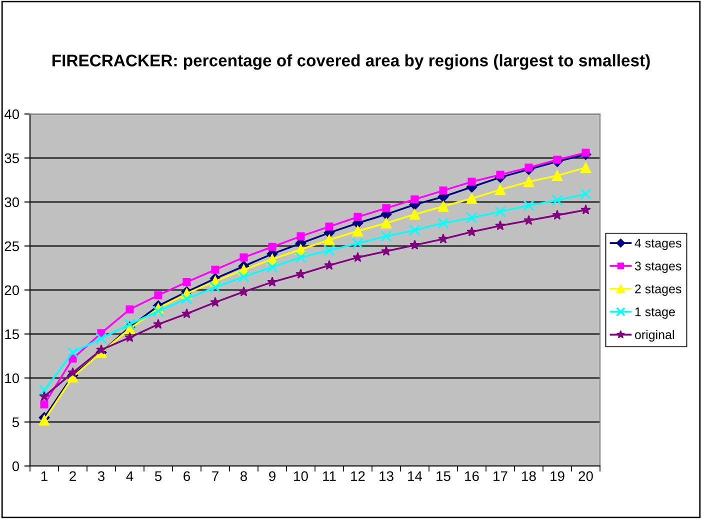 This screenshot has width=702, height=519. I want to click on y-tick-label: 30, so click(12, 202).